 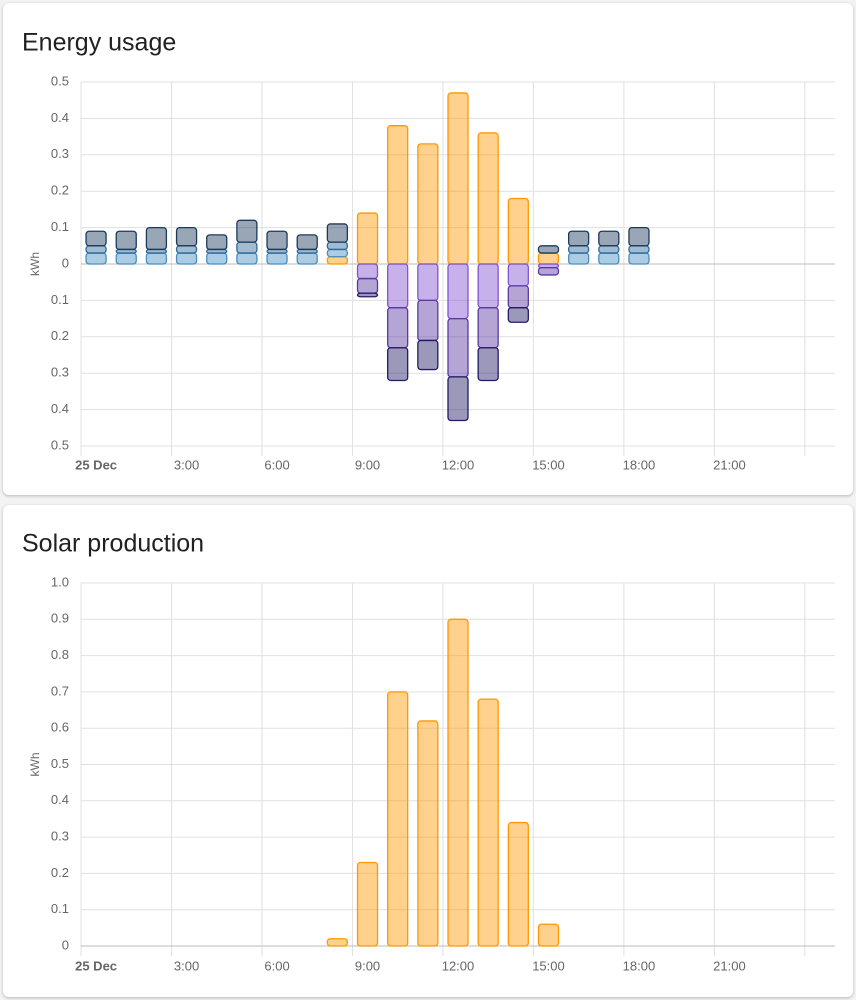 I want to click on x-tick-label: 9:00, so click(x=367, y=965).